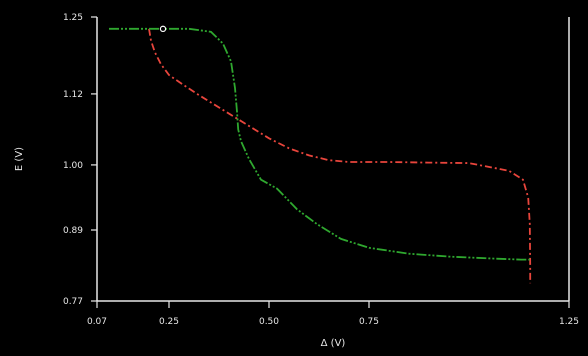 This screenshot has width=588, height=356. What do you see at coordinates (19, 159) in the screenshot?
I see `y-axis-label: E (V)` at bounding box center [19, 159].